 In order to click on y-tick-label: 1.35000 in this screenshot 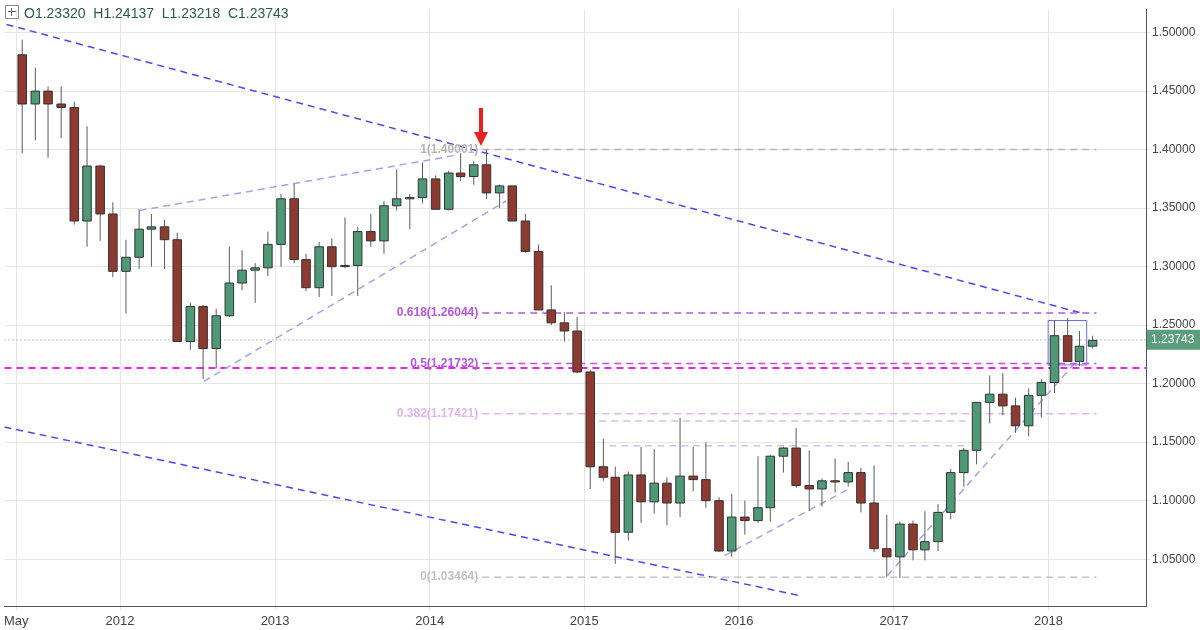, I will do `click(1174, 207)`.